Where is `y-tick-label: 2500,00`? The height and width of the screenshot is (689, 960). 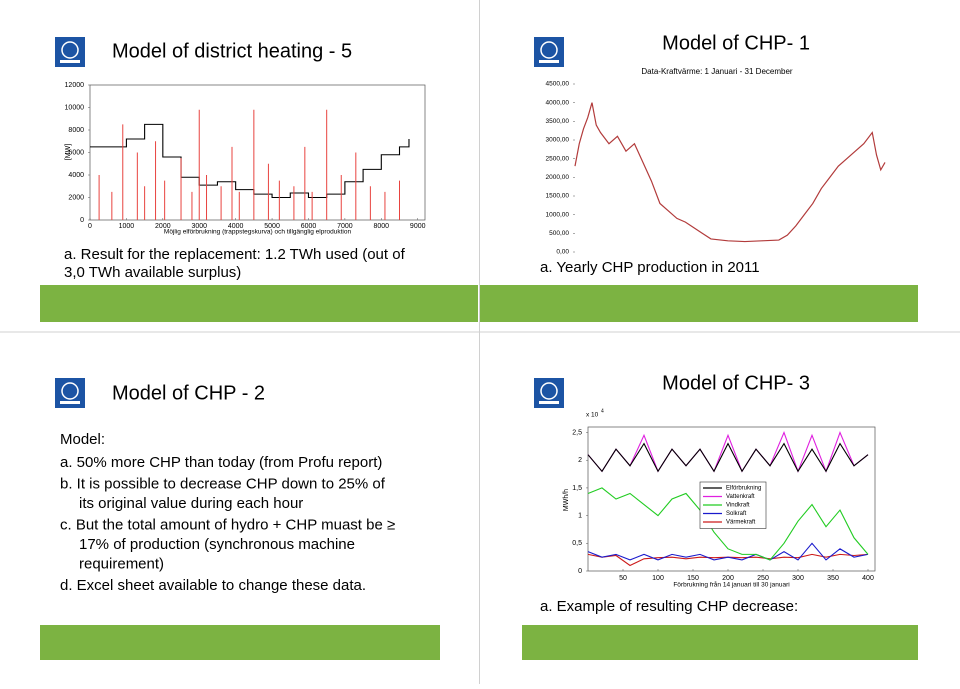
y-tick-label: 2500,00 is located at coordinates (558, 158).